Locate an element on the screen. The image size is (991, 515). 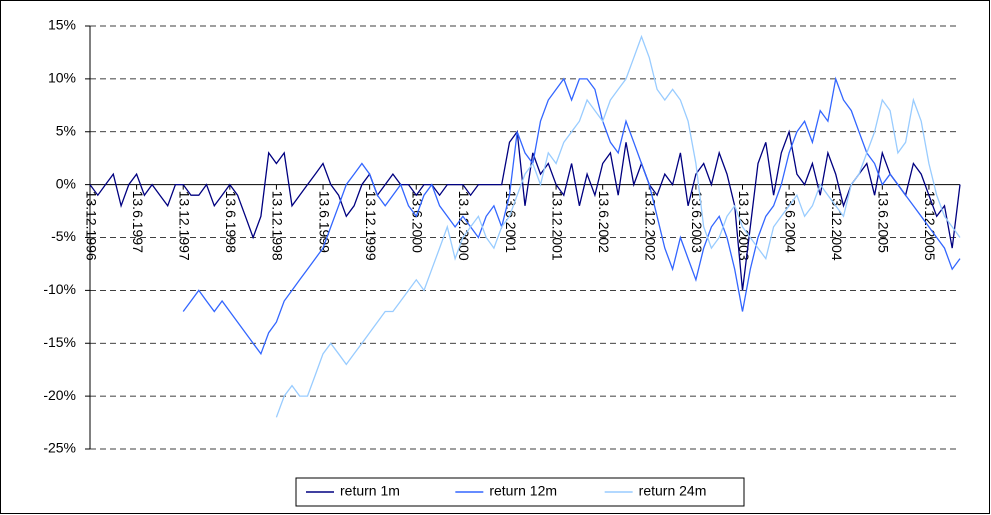
legend: return 1m return 12m return 24m is located at coordinates (520, 492).